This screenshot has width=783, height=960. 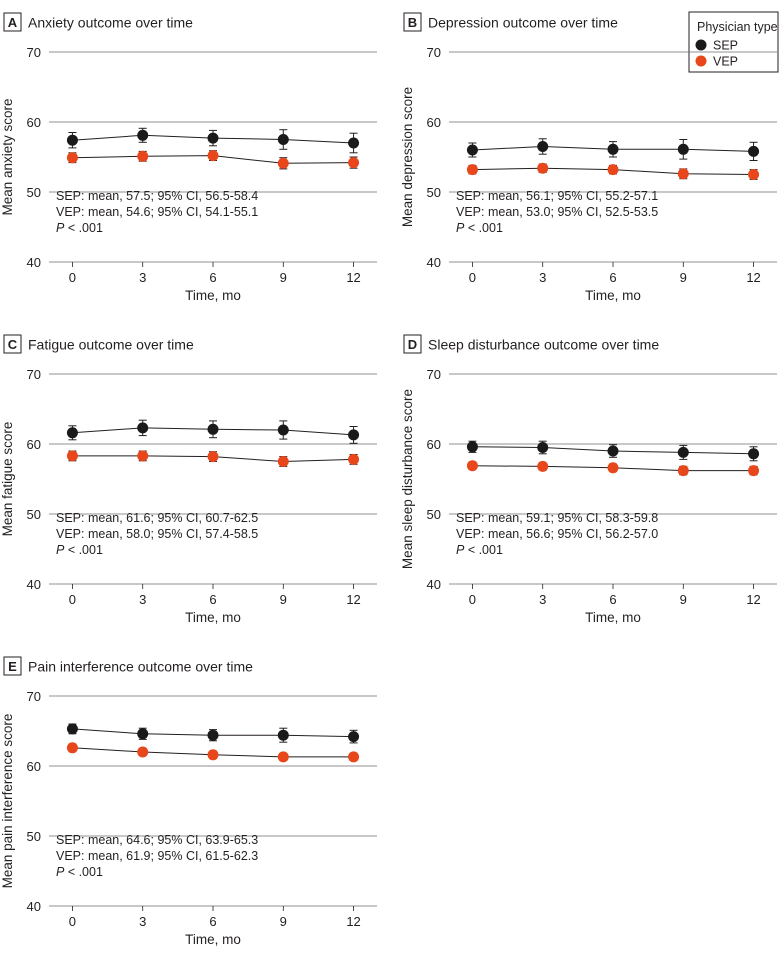 What do you see at coordinates (683, 277) in the screenshot?
I see `x-tick-label: 9` at bounding box center [683, 277].